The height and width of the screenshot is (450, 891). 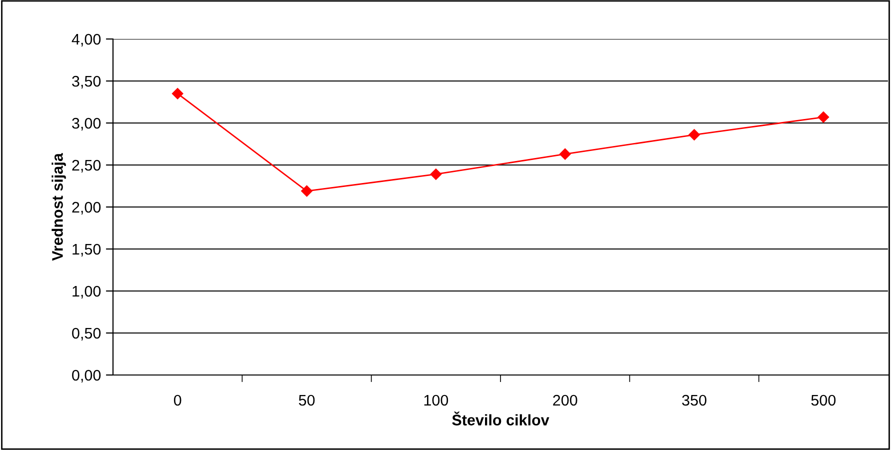 I want to click on x-tick-label: 0, so click(x=178, y=400).